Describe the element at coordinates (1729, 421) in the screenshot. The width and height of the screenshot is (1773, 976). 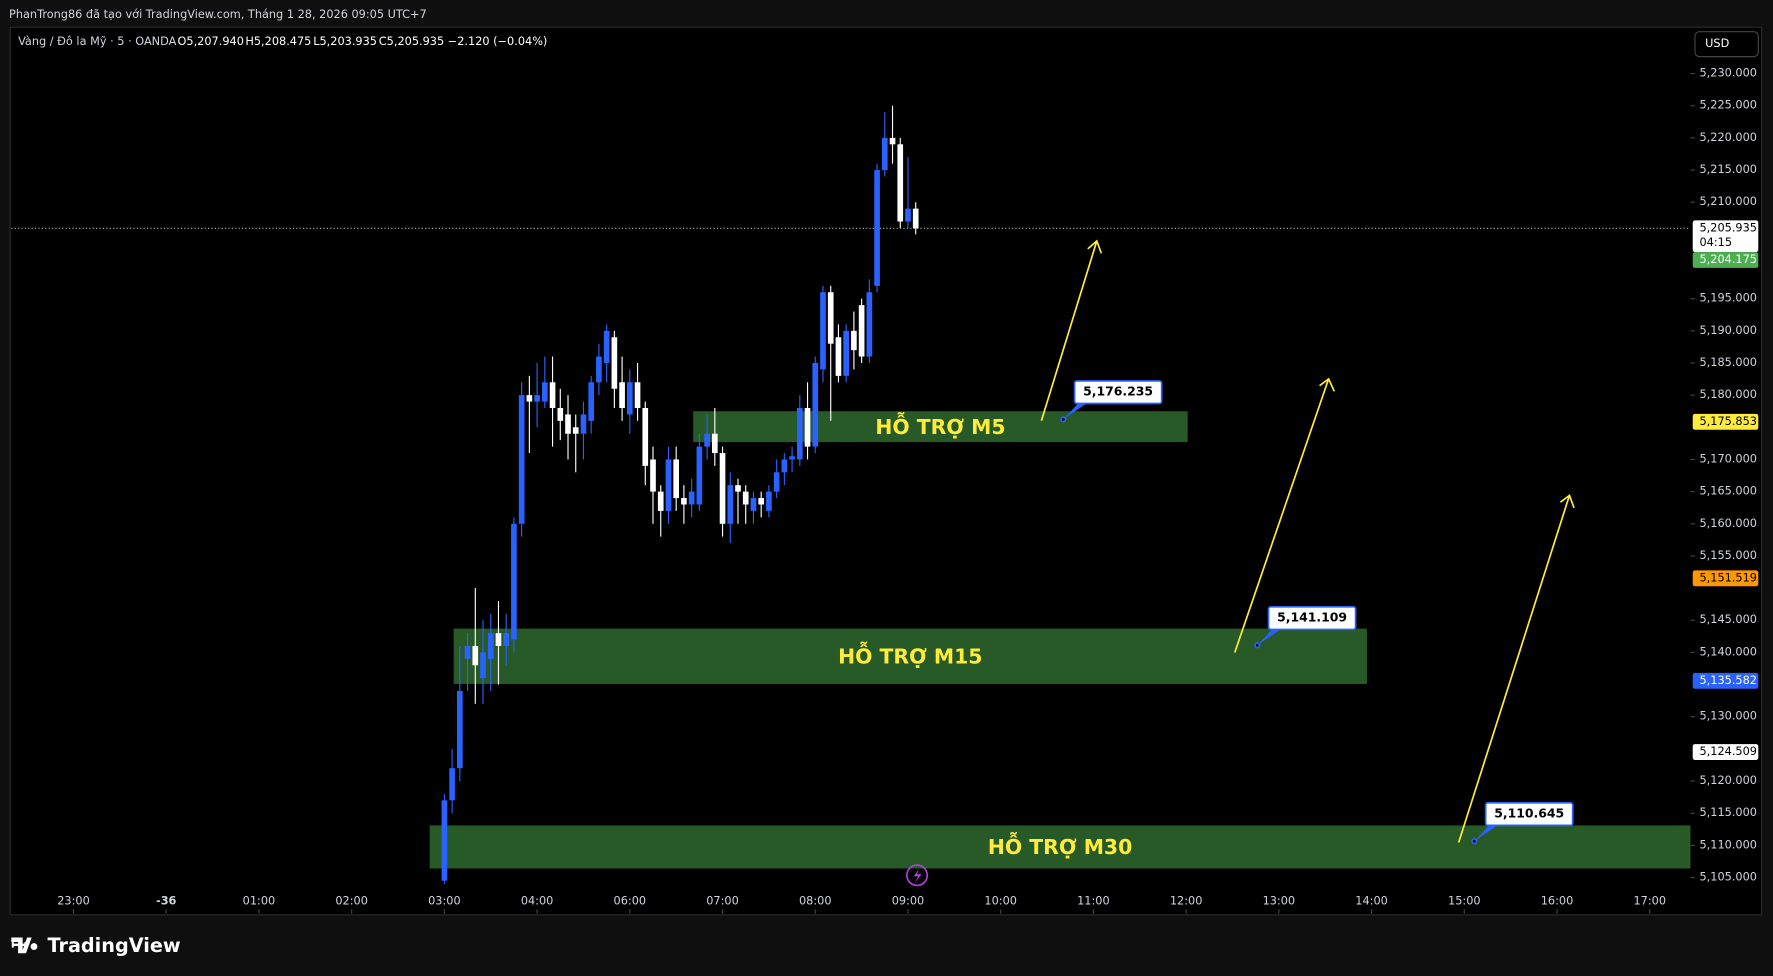
I see `price-tag-label: 5,175.853` at that location.